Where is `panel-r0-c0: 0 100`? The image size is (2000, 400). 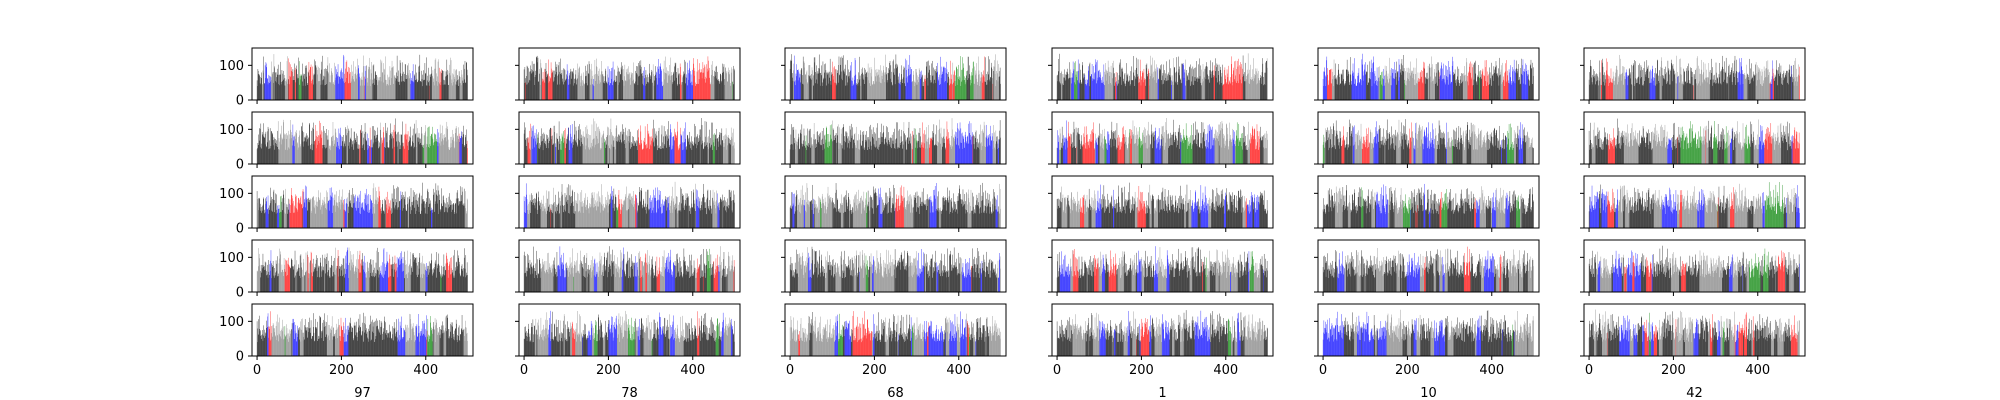
panel-r0-c0: 0 100 is located at coordinates (346, 78).